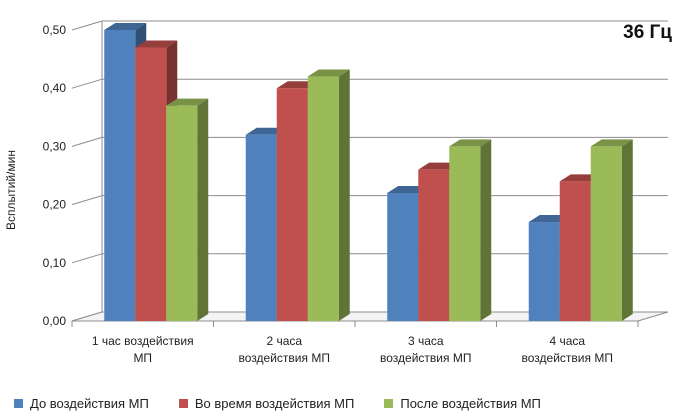 The width and height of the screenshot is (675, 417). Describe the element at coordinates (470, 403) in the screenshot. I see `legend-label: После воздействия МП` at that location.